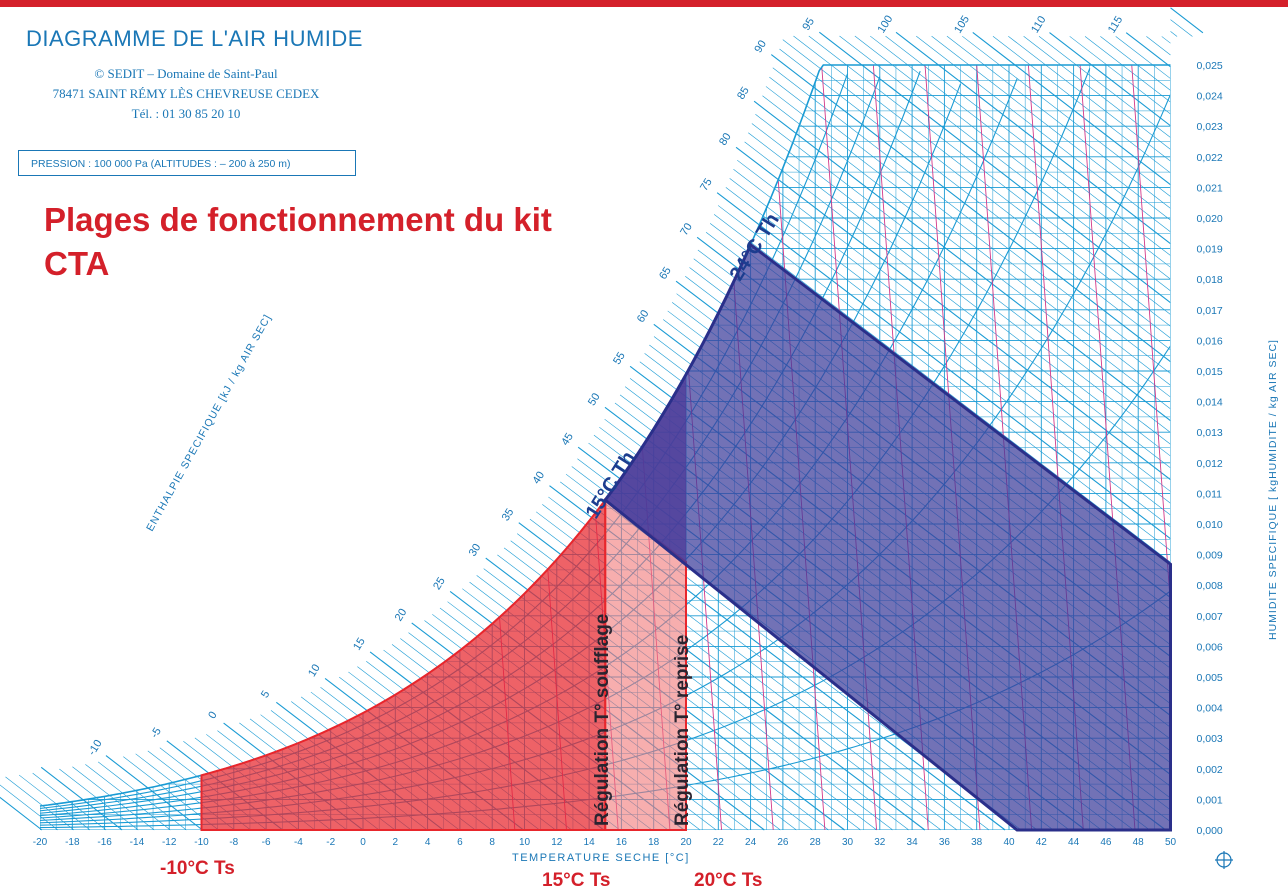 The image size is (1288, 892). Describe the element at coordinates (314, 670) in the screenshot. I see `enthalpy-tick-label: 10` at that location.